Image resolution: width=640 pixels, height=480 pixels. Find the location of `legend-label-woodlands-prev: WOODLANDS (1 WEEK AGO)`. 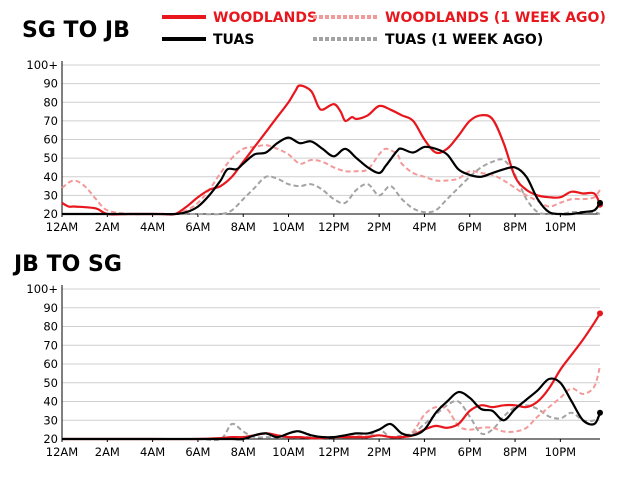

legend-label-woodlands-prev: WOODLANDS (1 WEEK AGO) is located at coordinates (495, 18).